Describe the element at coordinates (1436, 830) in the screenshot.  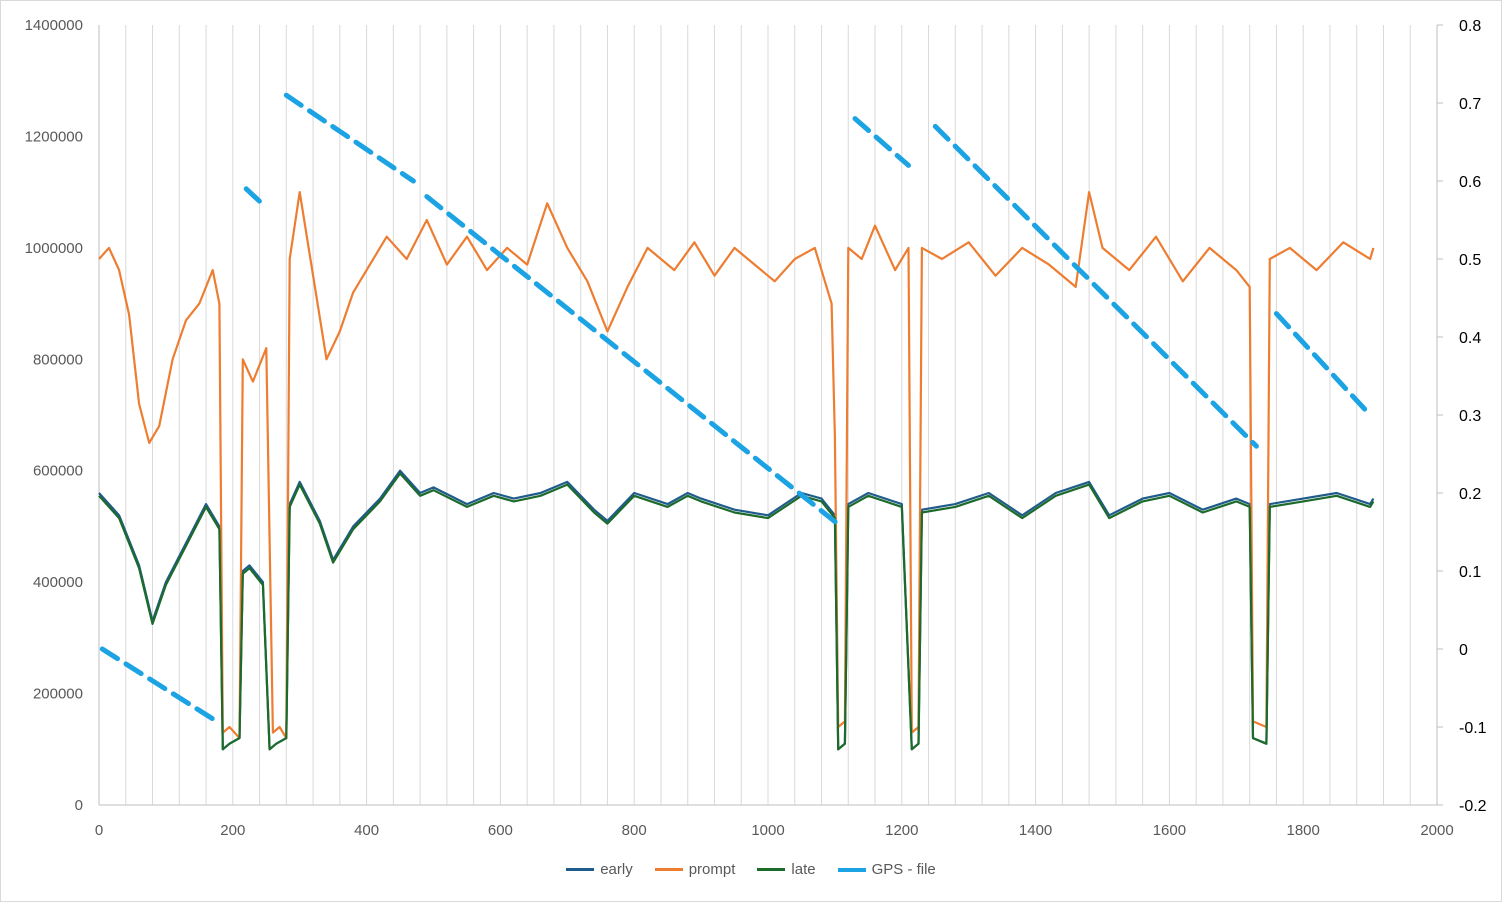
I see `x-tick-label: 2000` at that location.